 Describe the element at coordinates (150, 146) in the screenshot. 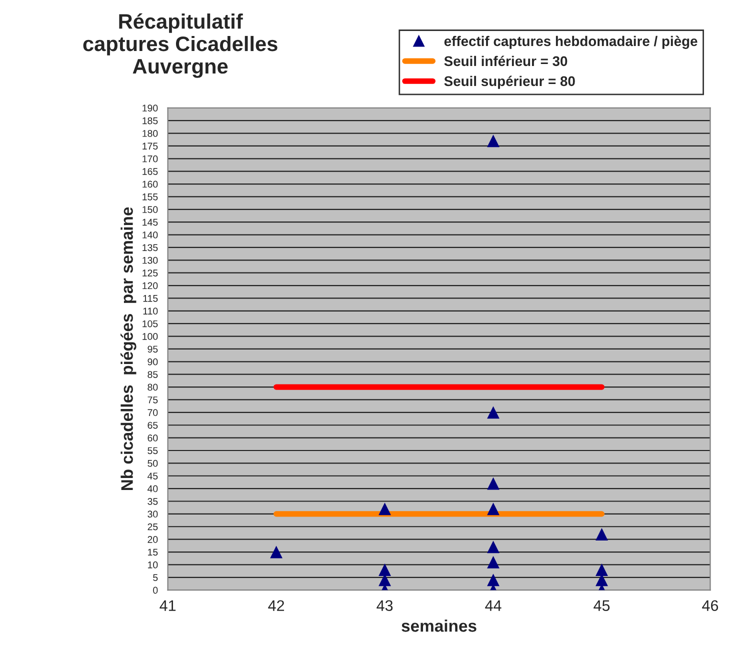

I see `y-tick-label: 175` at that location.